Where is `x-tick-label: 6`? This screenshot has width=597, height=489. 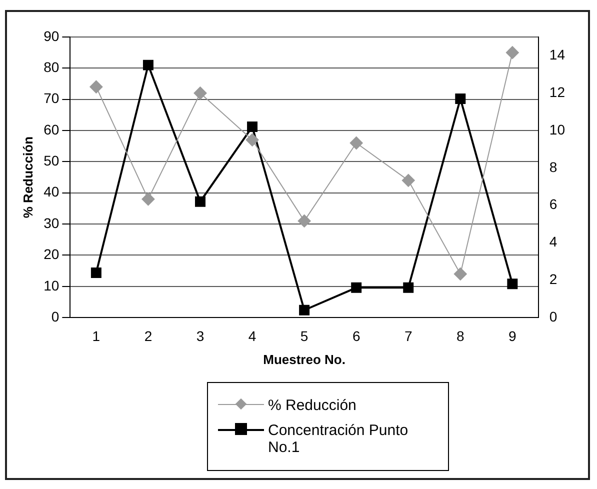 x-tick-label: 6 is located at coordinates (356, 336).